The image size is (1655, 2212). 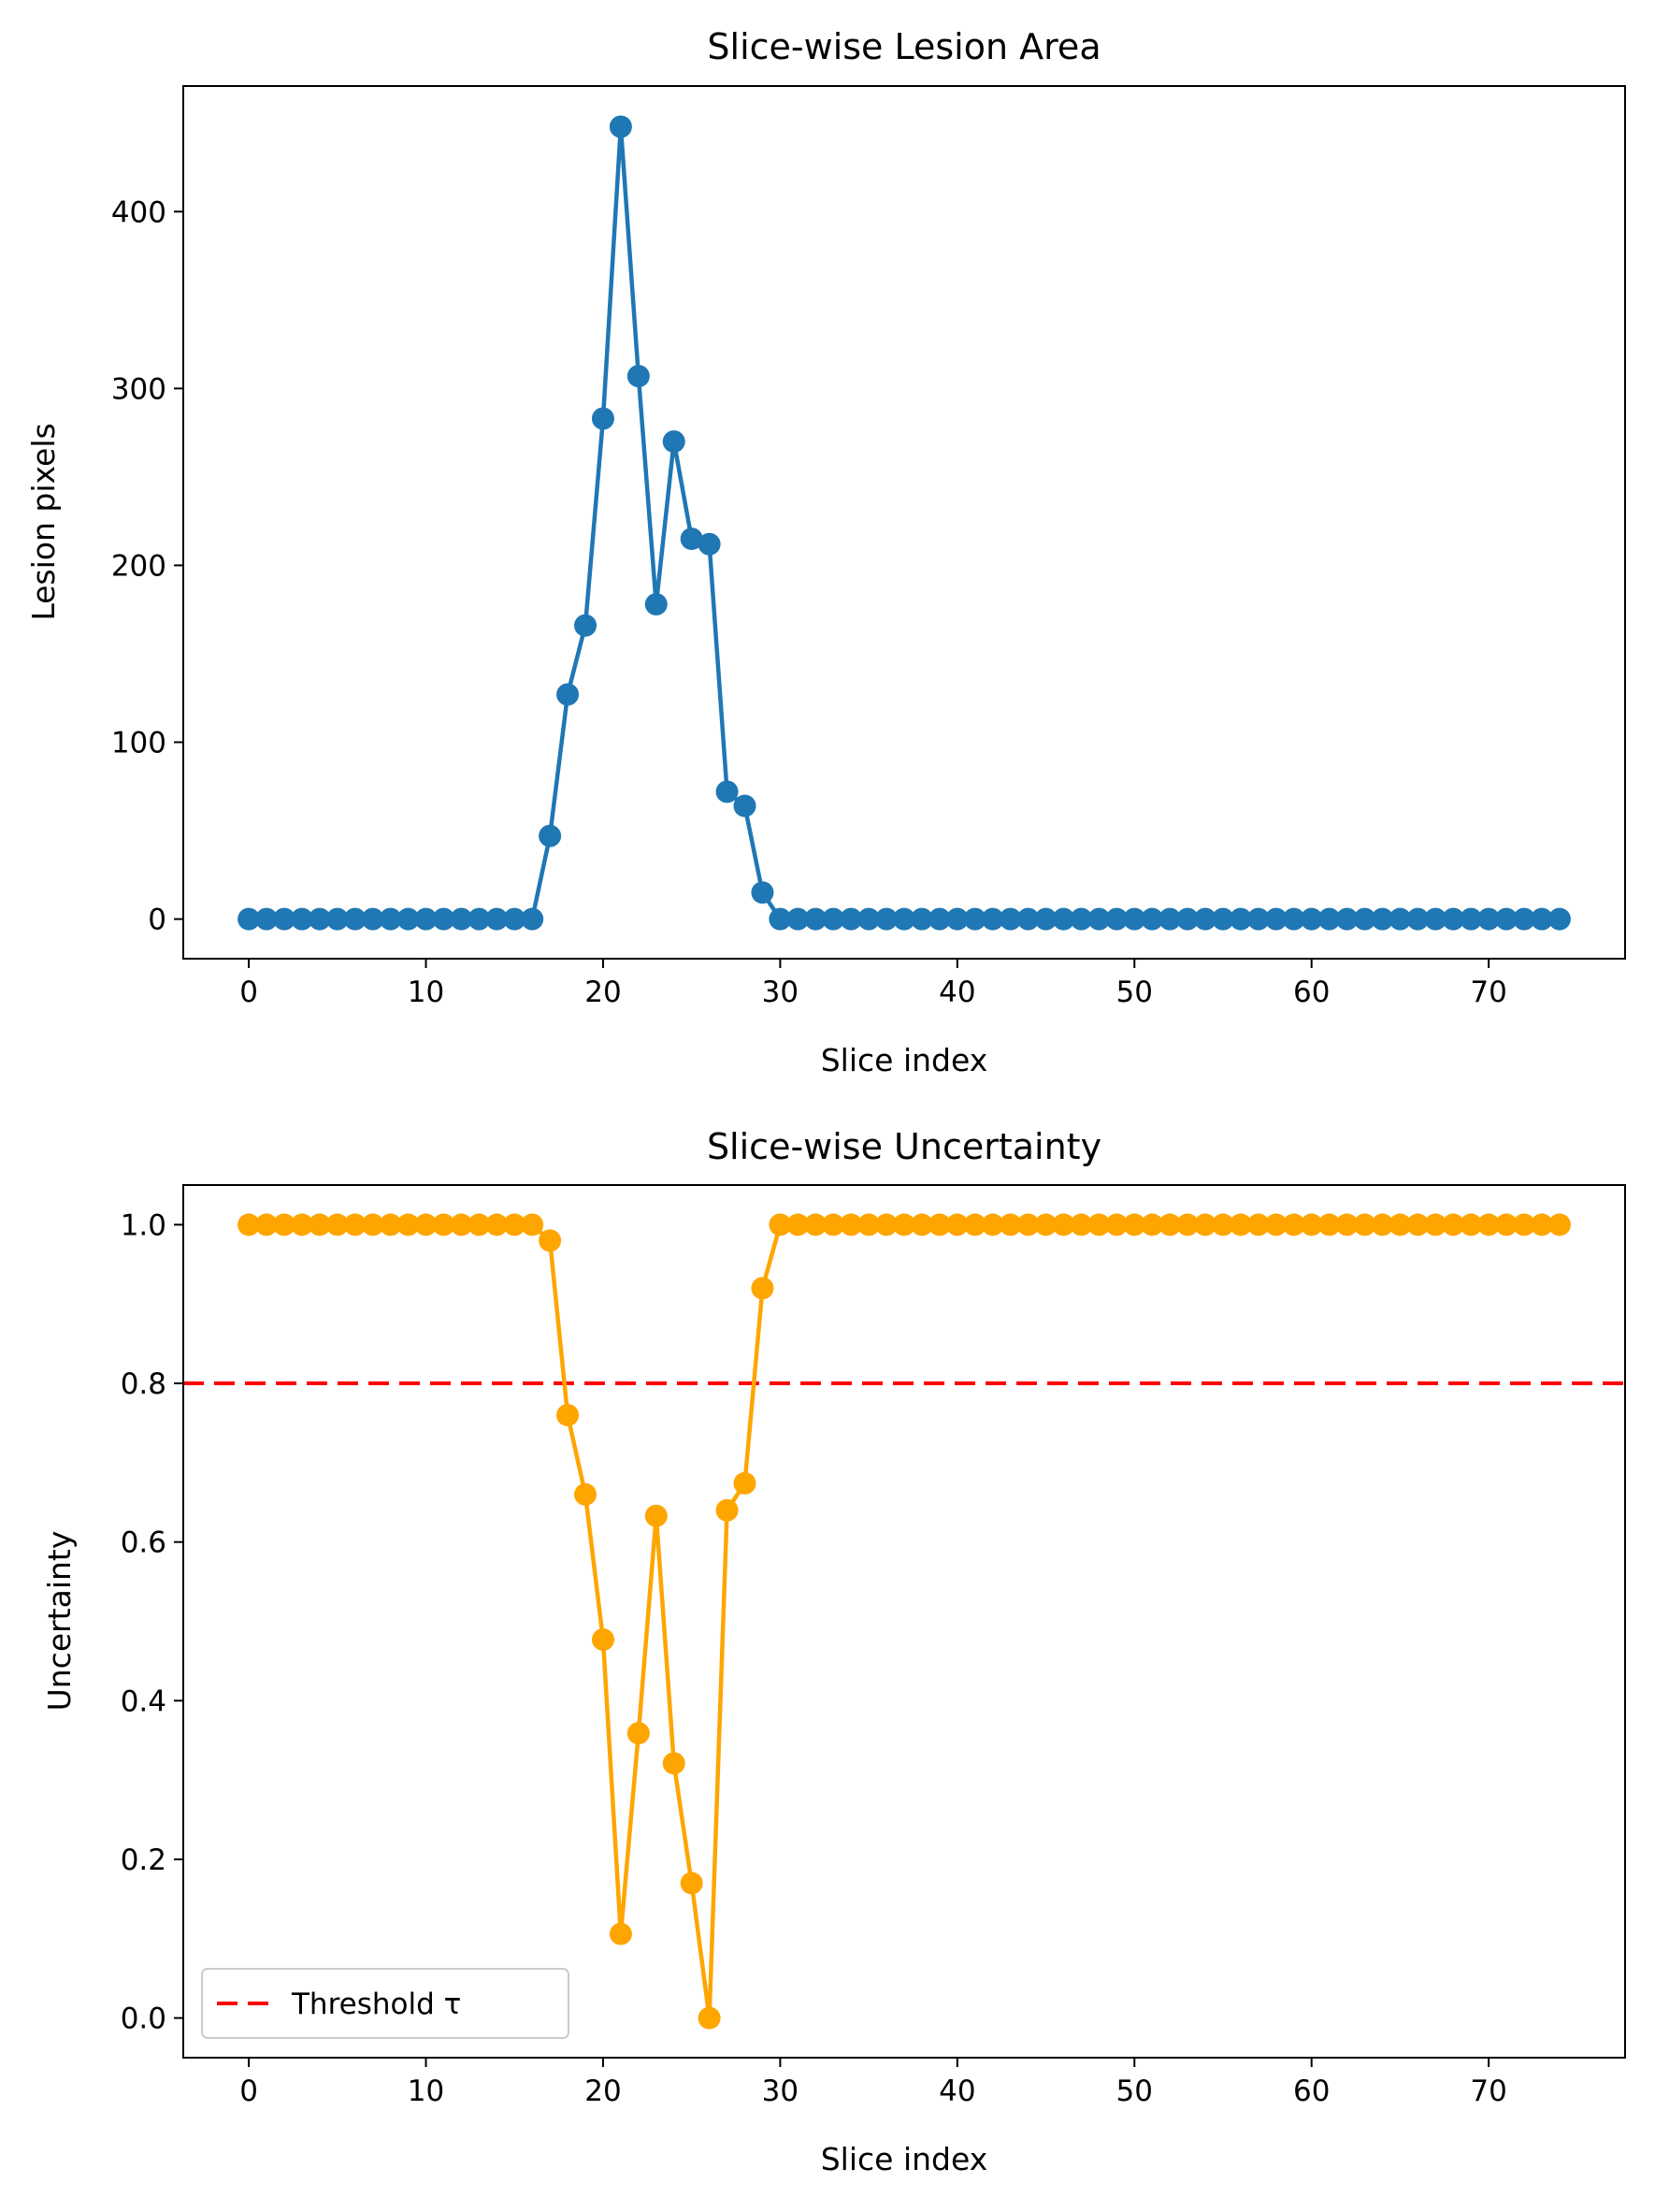 What do you see at coordinates (143, 1543) in the screenshot?
I see `y-tick-label: 0.6` at bounding box center [143, 1543].